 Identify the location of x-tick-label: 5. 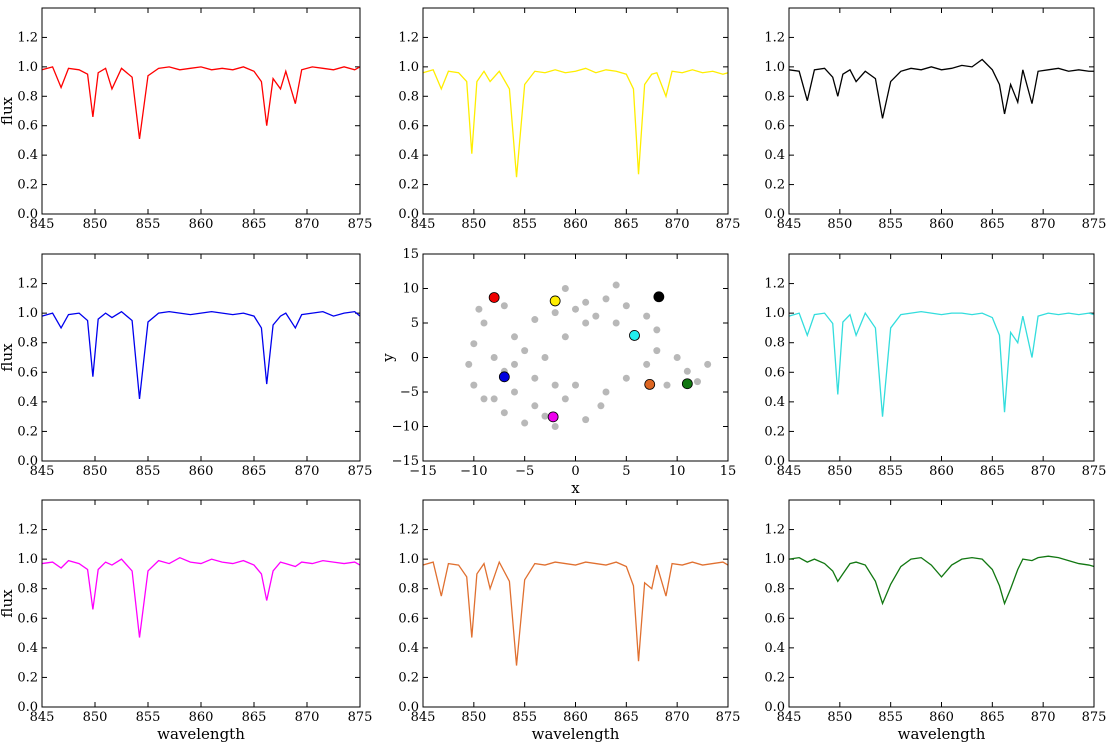
(626, 471).